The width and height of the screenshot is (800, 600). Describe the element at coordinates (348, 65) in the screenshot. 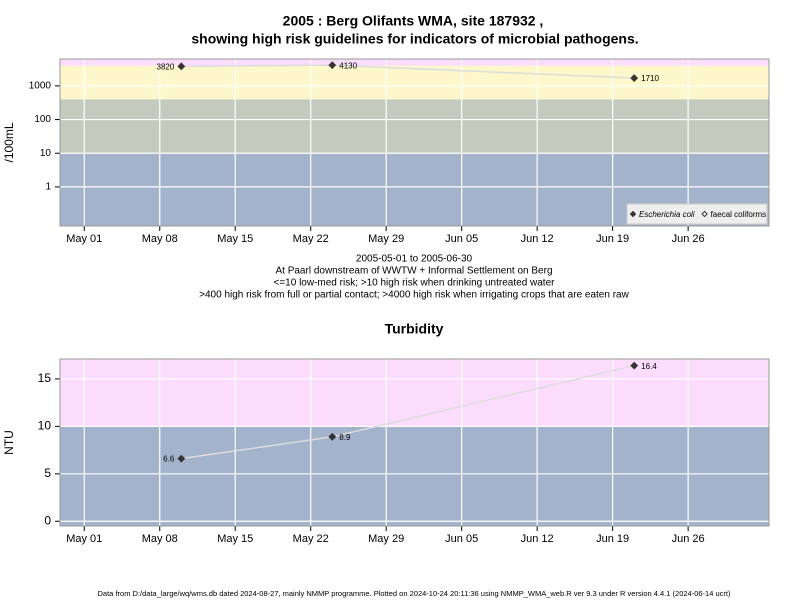

I see `data-label: 4130` at that location.